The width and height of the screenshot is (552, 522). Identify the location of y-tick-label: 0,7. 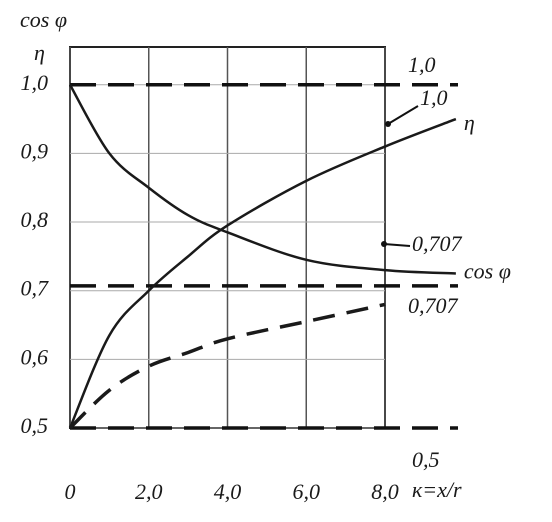
(35, 288).